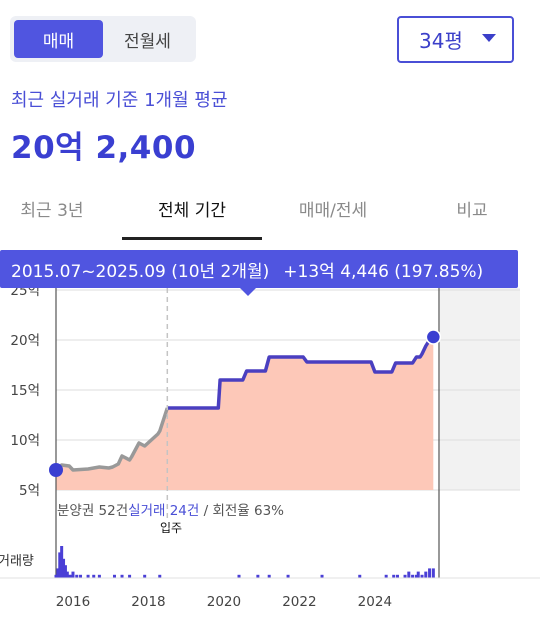  I want to click on x-axis-ticks: 2016 2018 2020 2022 2024, so click(224, 602).